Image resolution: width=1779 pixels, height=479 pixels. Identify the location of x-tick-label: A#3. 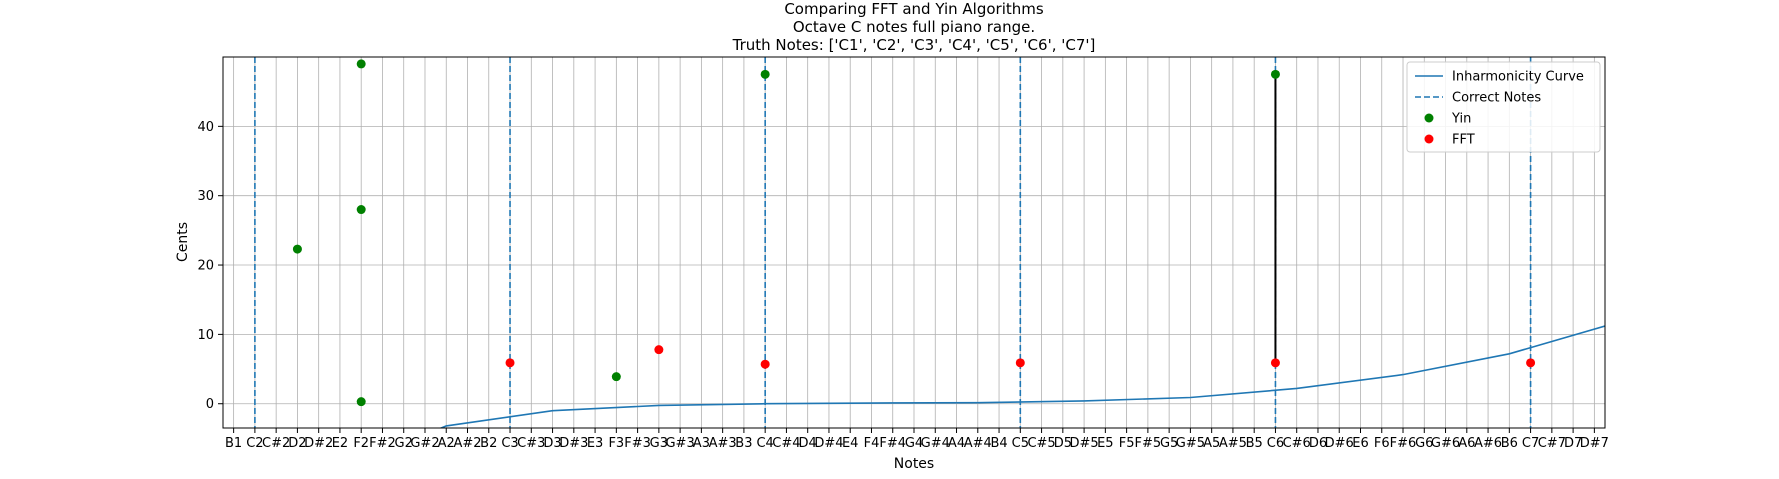
(723, 443).